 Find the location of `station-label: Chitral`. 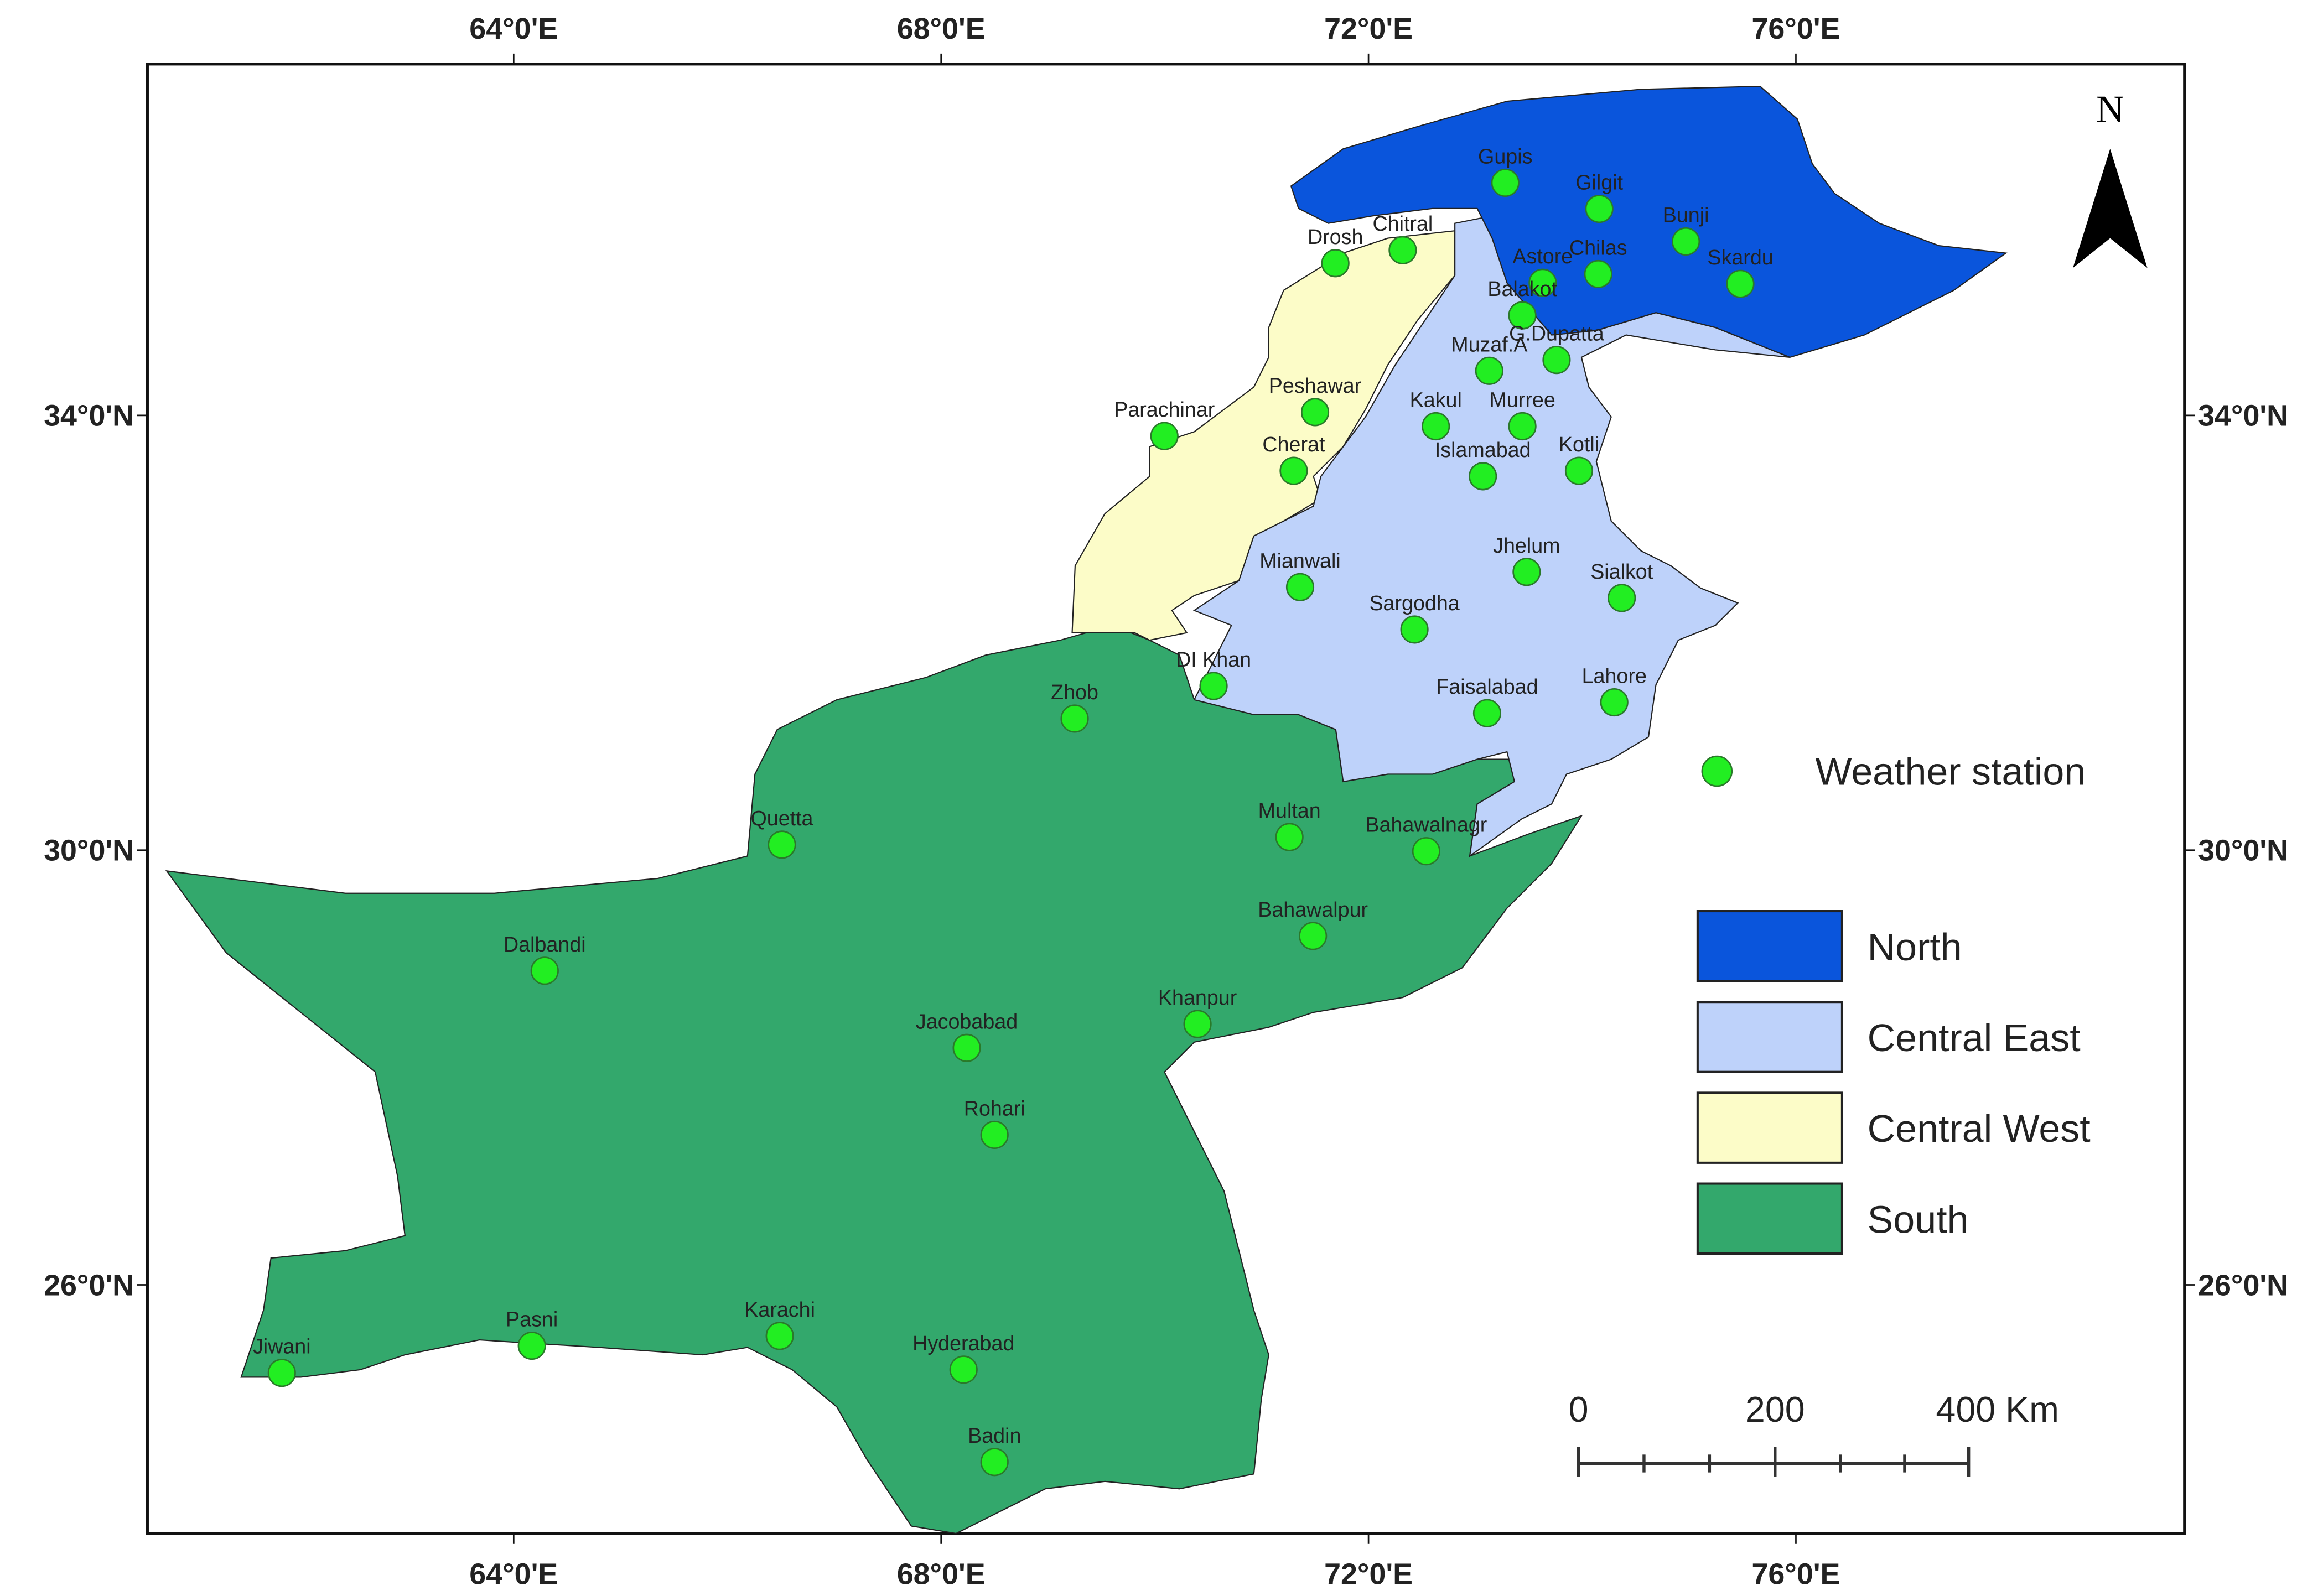

station-label: Chitral is located at coordinates (1403, 223).